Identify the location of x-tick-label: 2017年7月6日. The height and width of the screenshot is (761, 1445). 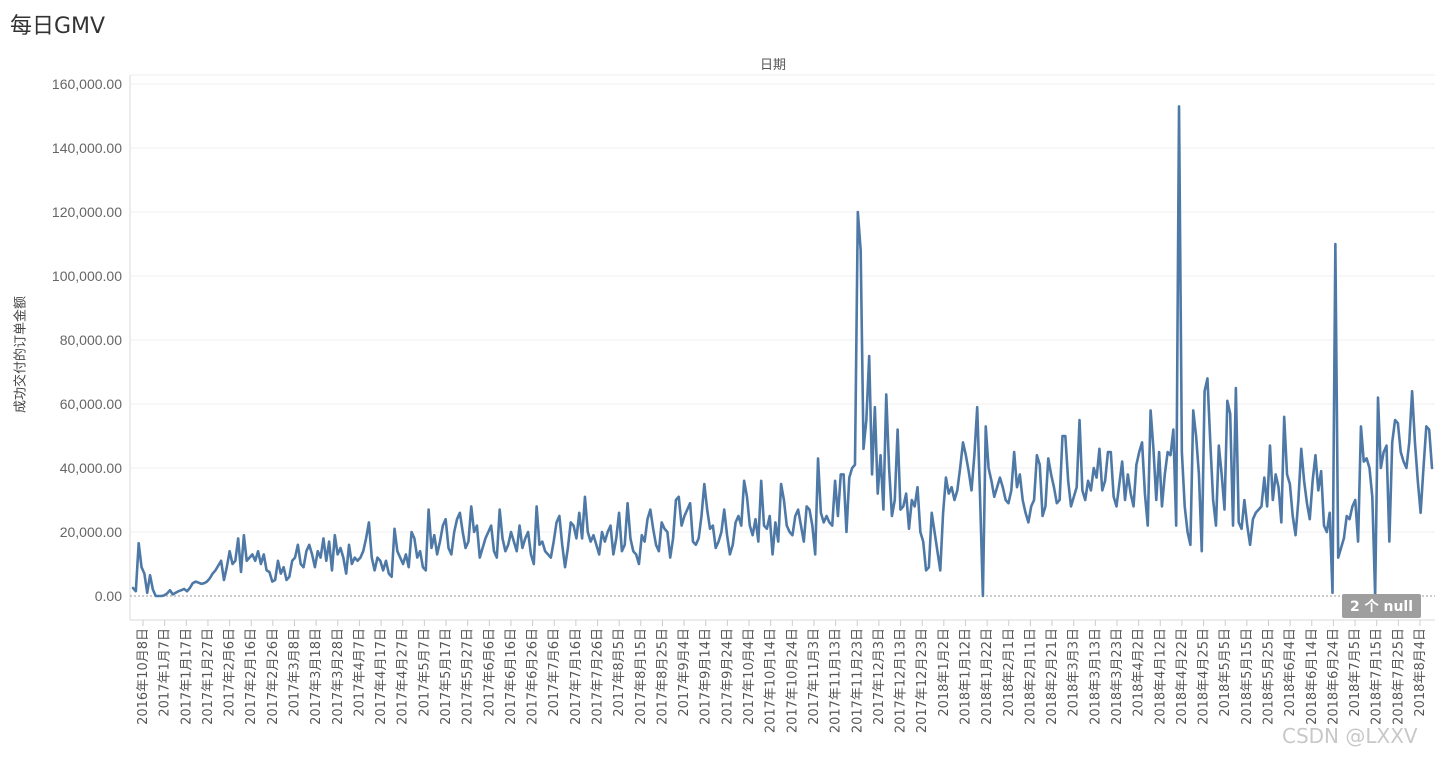
(554, 672).